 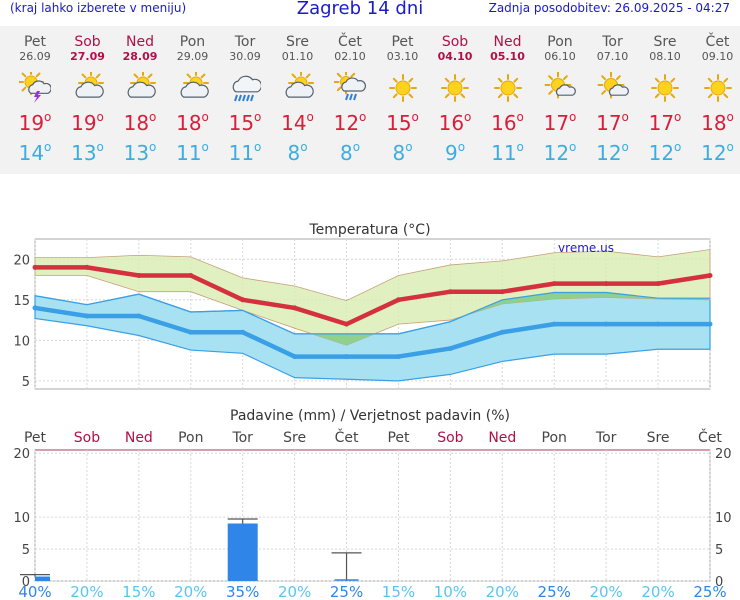 What do you see at coordinates (372, 313) in the screenshot?
I see `min-band-upper-edge` at bounding box center [372, 313].